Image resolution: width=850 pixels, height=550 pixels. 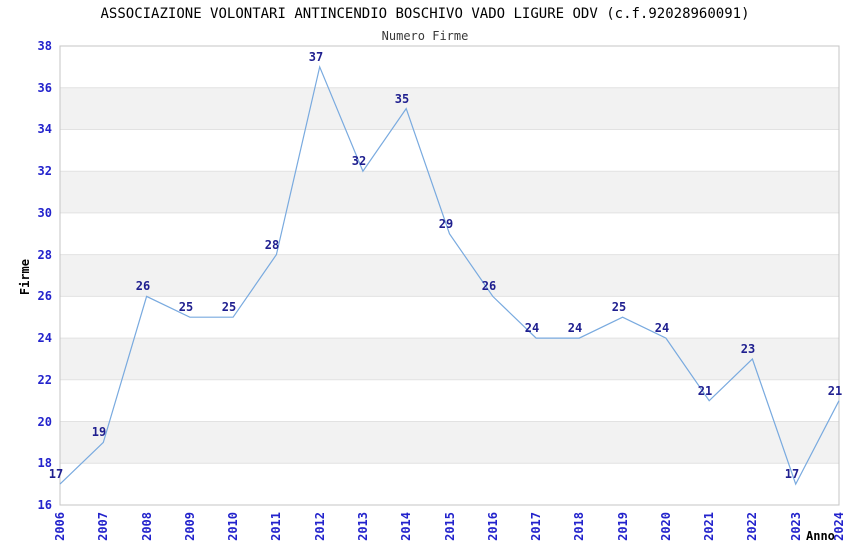 What do you see at coordinates (44, 46) in the screenshot?
I see `y-tick-label: 38` at bounding box center [44, 46].